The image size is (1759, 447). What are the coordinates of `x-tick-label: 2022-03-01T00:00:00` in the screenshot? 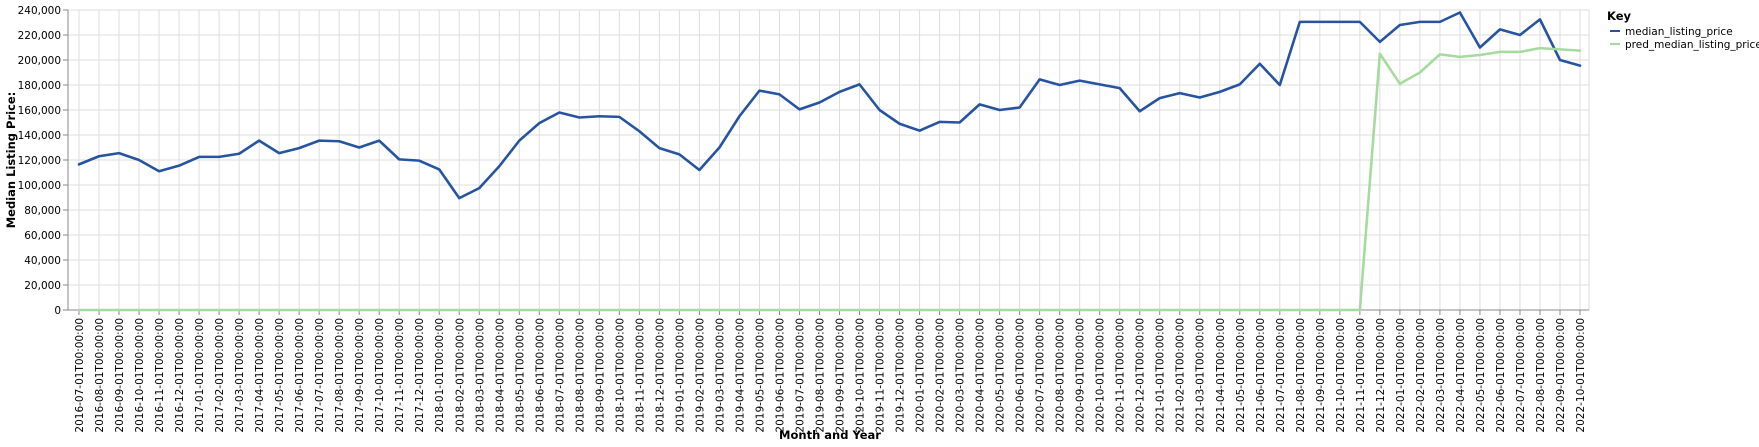 It's located at (1441, 375).